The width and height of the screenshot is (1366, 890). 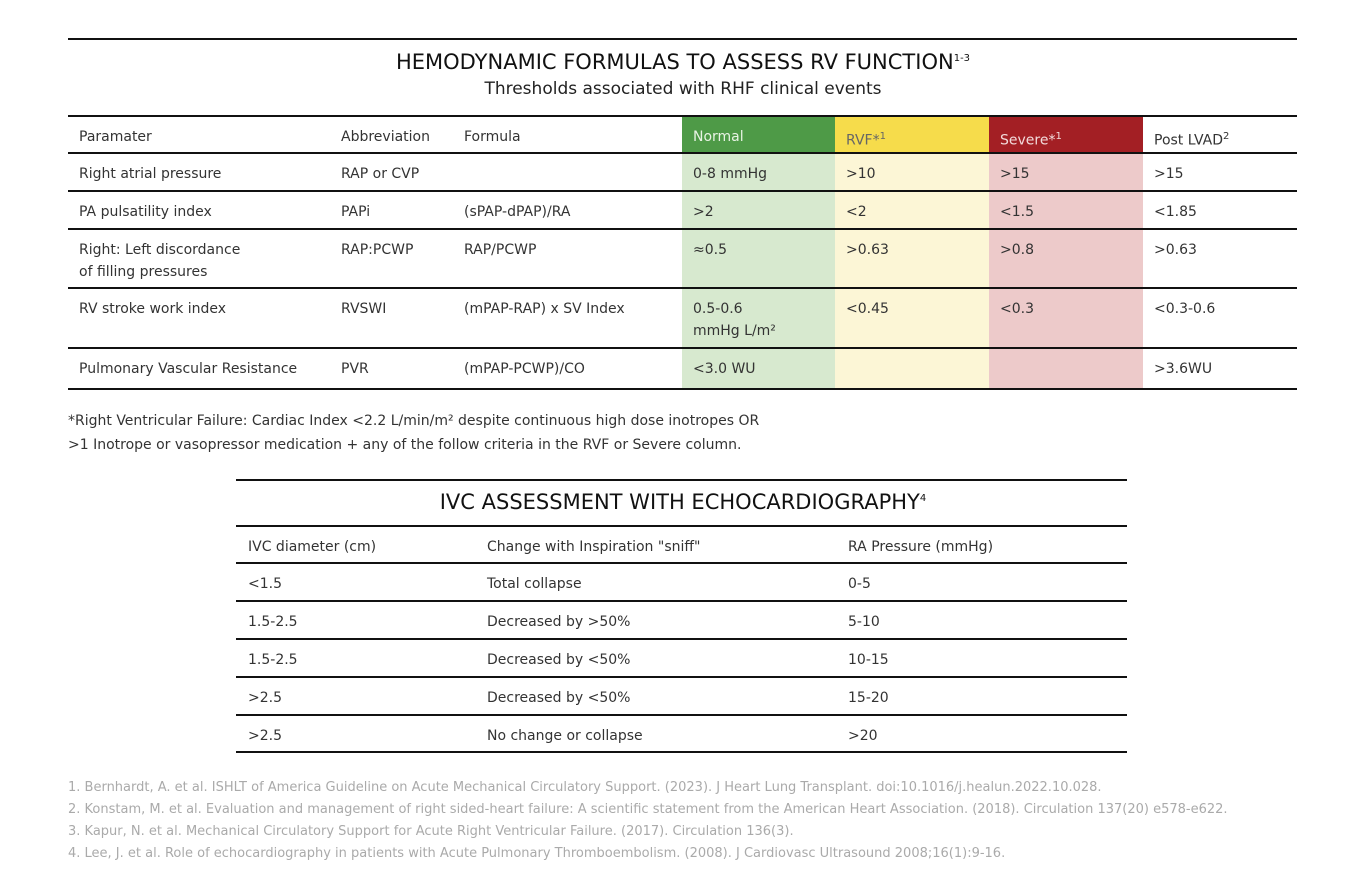 What do you see at coordinates (679, 502) in the screenshot?
I see `title-text: IVC ASSESSMENT WITH ECHOCARDIOGRAPHY` at bounding box center [679, 502].